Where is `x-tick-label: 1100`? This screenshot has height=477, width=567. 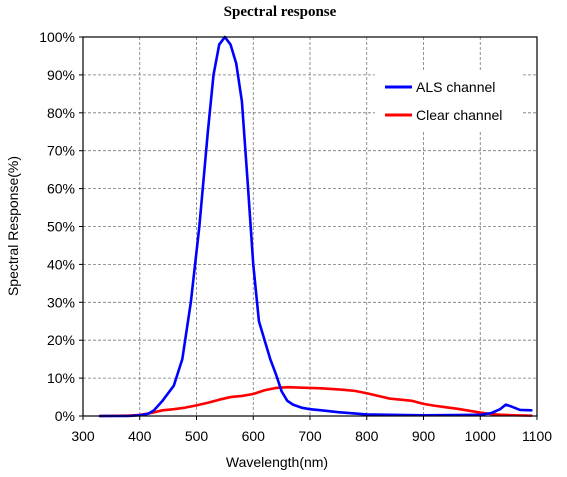 x-tick-label: 1100 is located at coordinates (537, 436).